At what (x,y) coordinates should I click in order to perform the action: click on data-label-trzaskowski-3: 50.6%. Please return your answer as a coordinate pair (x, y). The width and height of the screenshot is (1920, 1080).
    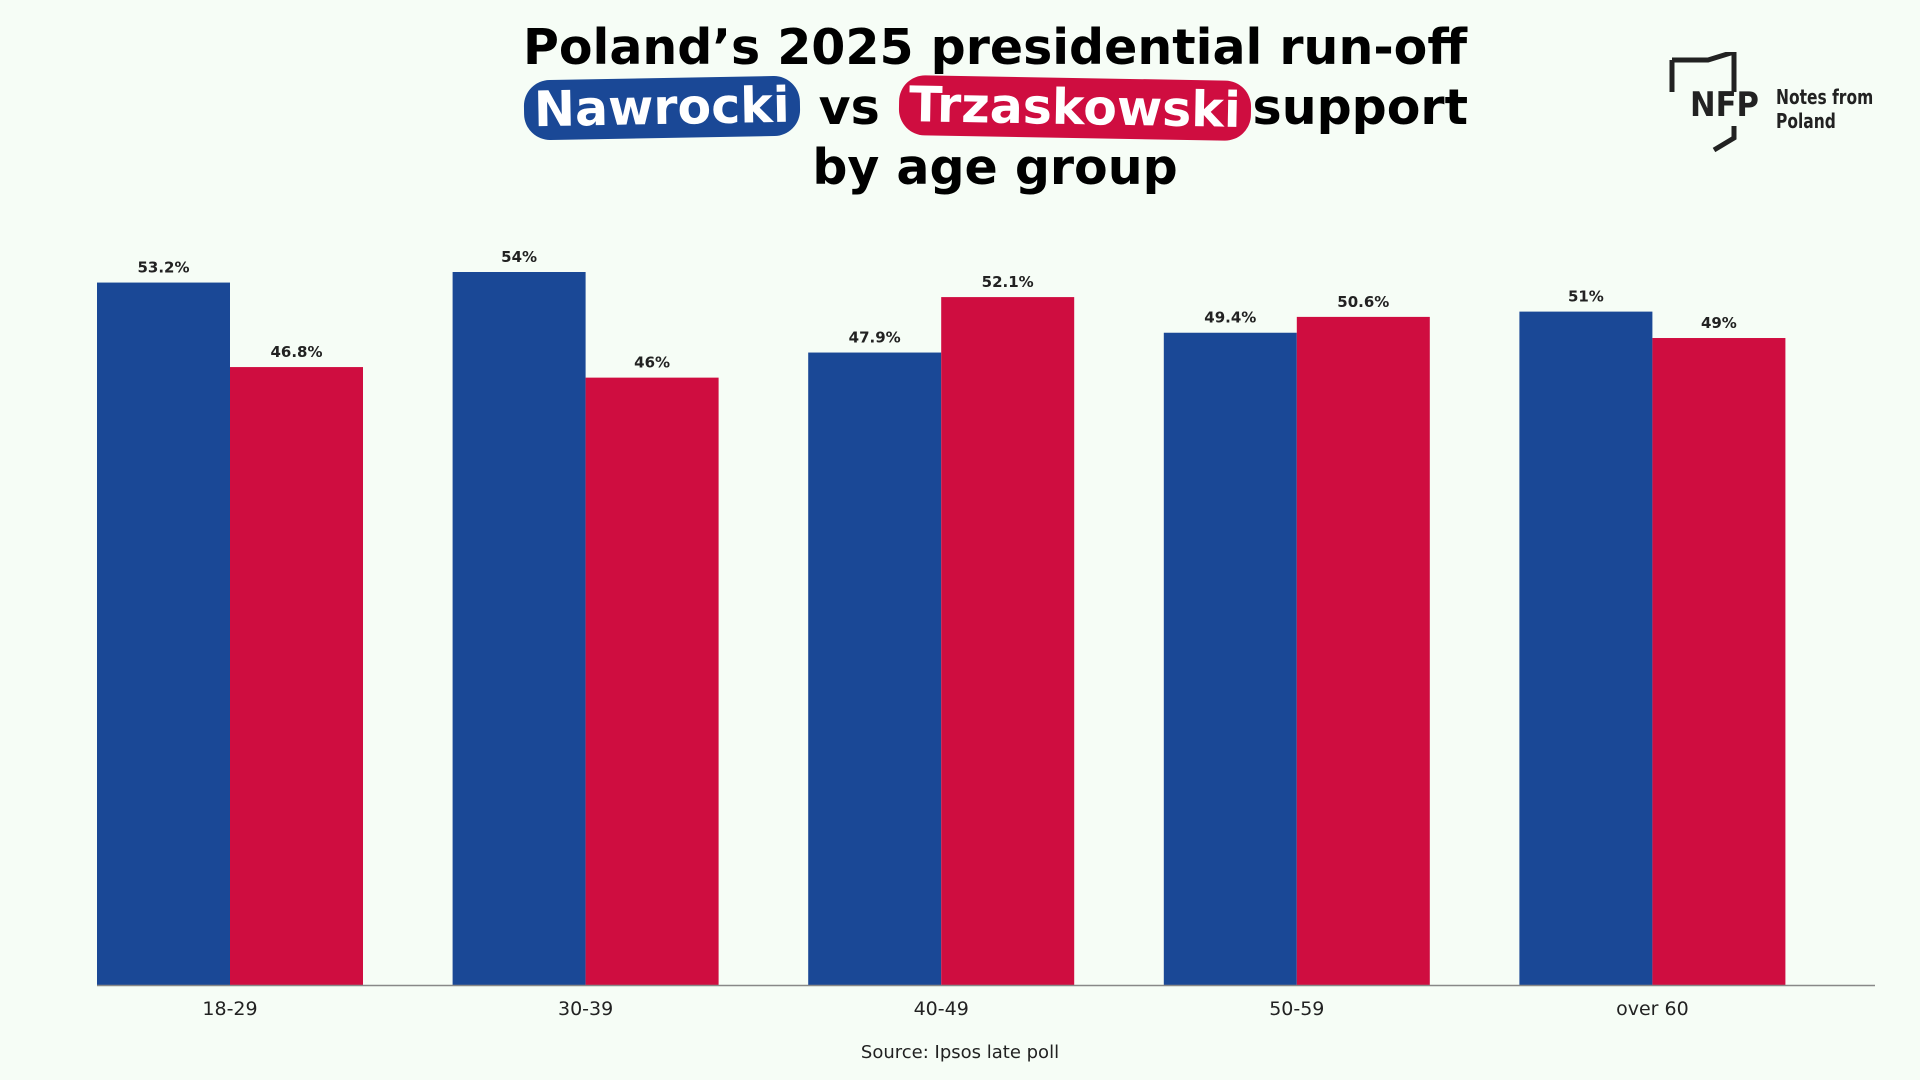
    Looking at the image, I should click on (1363, 302).